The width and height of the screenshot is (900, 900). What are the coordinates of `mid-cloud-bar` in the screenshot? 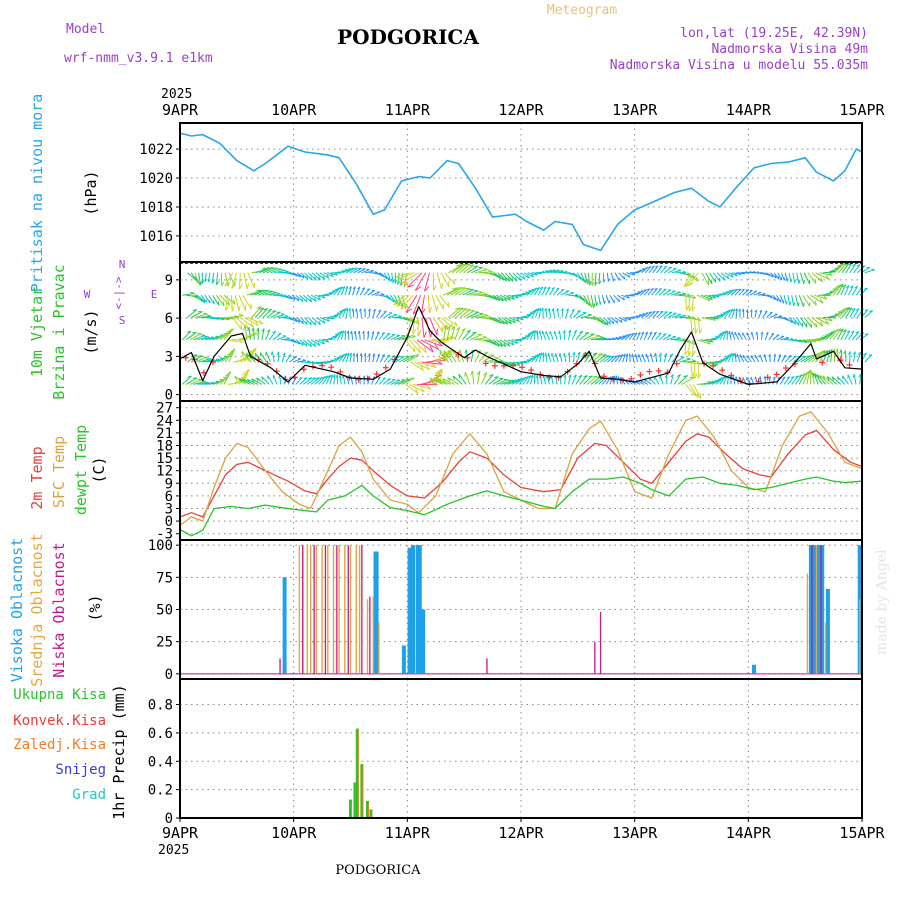 It's located at (359, 609).